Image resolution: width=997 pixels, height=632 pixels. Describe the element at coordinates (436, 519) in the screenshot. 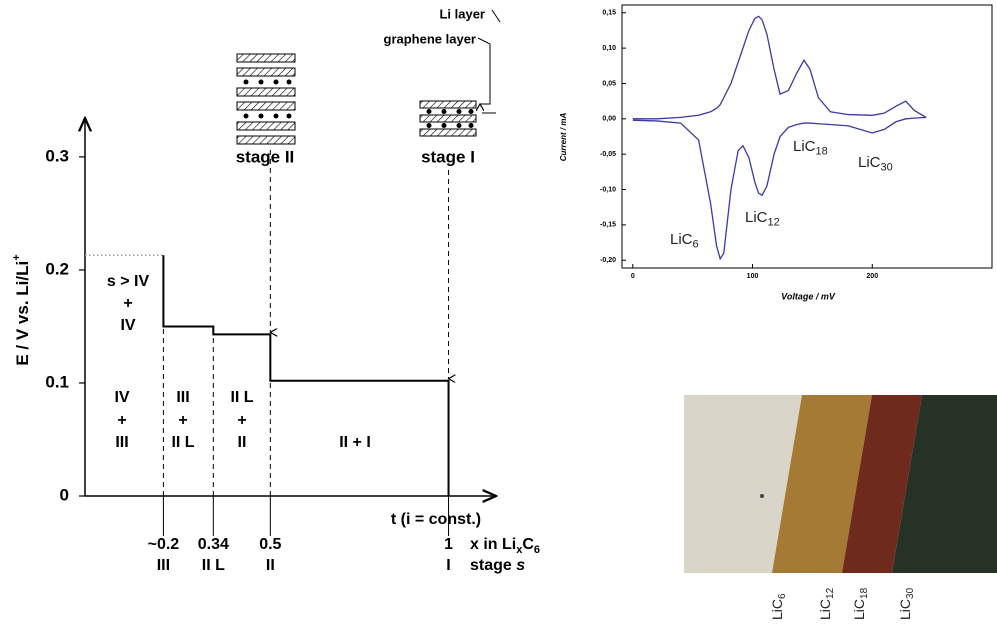

I see `x-axis-label: t (i = const.)` at that location.